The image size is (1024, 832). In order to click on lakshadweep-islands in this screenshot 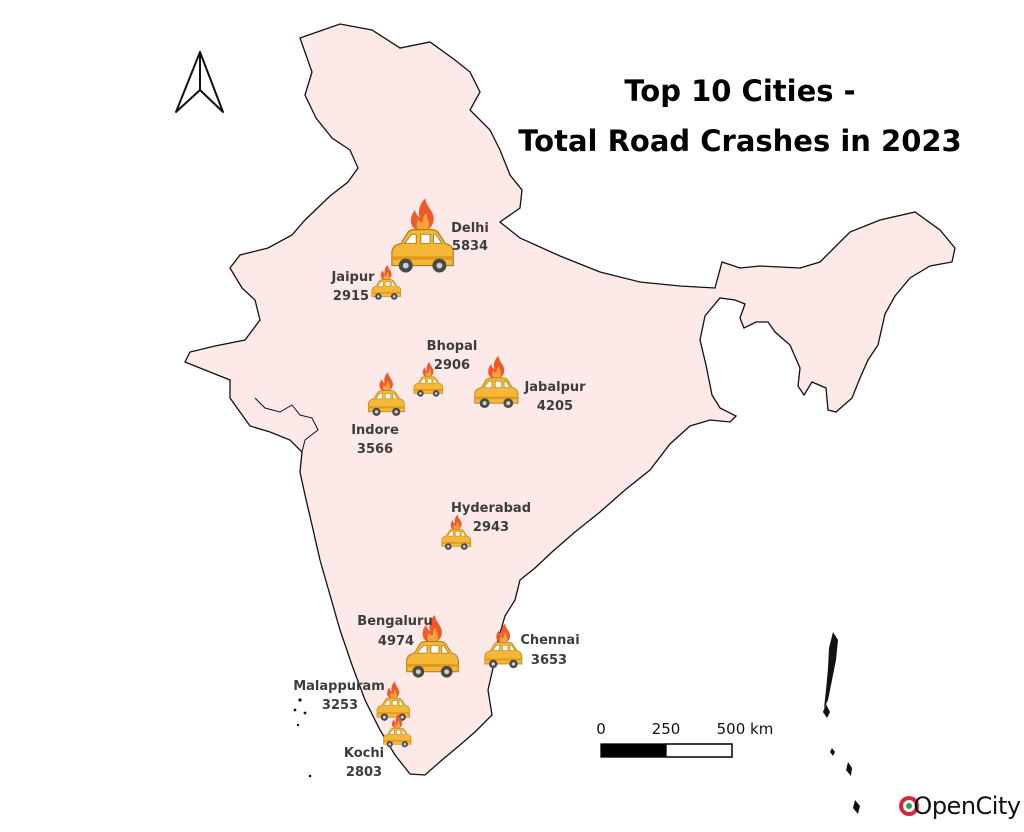, I will do `click(302, 738)`.